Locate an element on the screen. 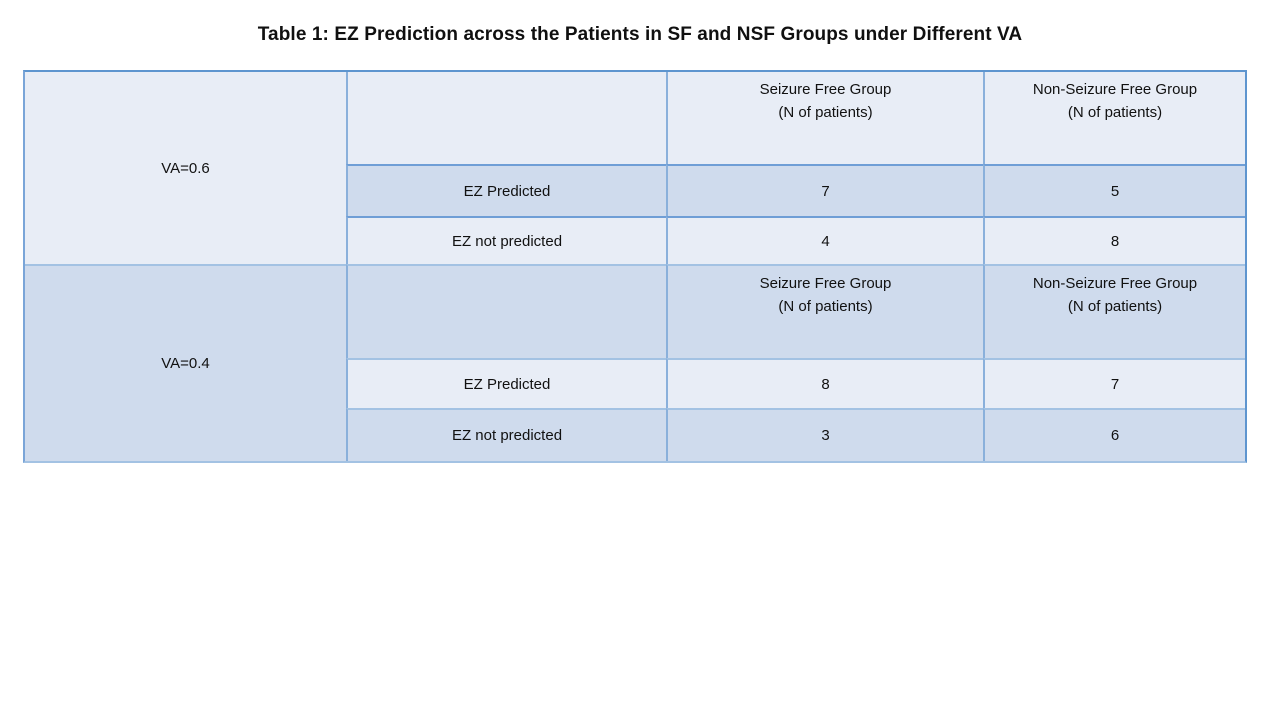  value-cell-sf-ez-predicted: 8 is located at coordinates (824, 383).